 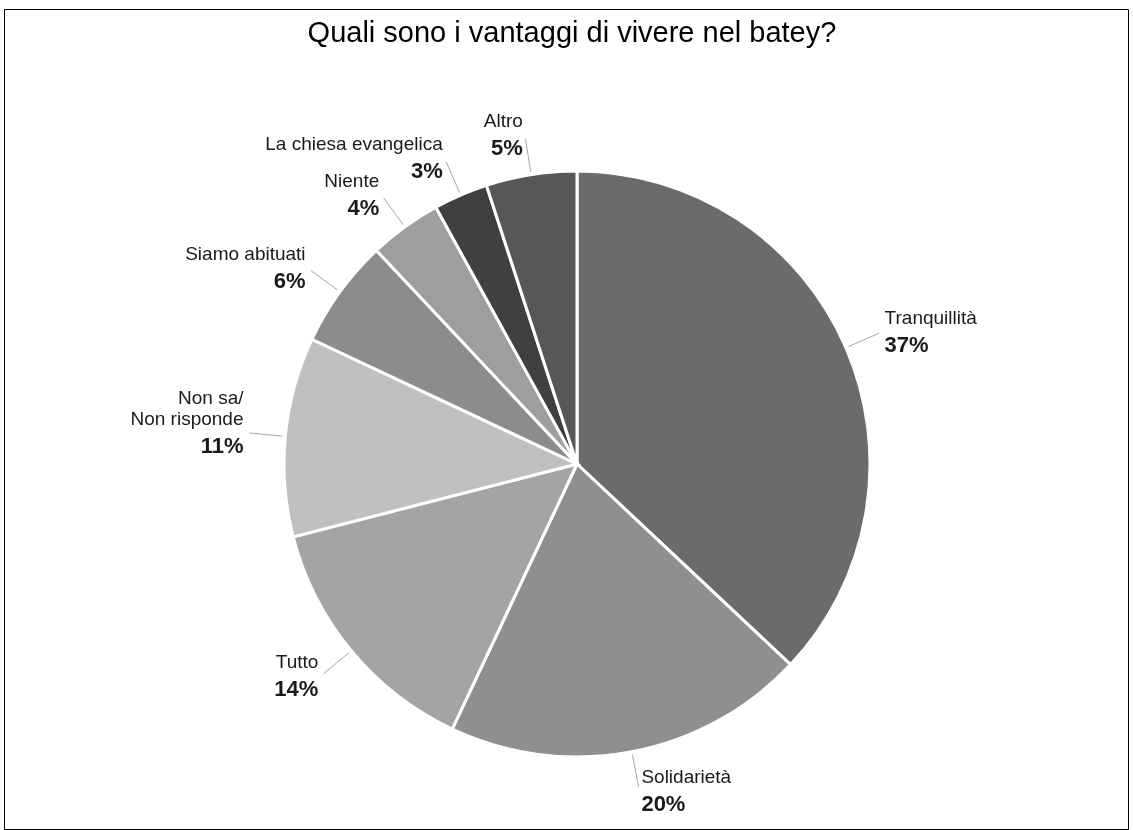 I want to click on data-label: 14%, so click(x=296, y=689).